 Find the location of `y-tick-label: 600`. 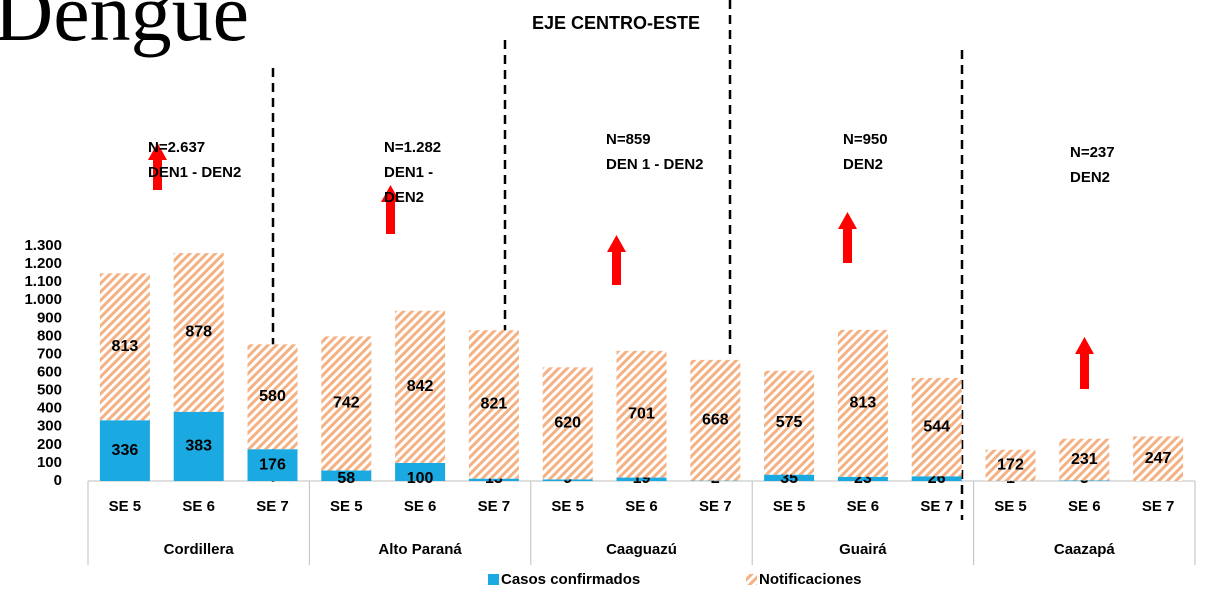

y-tick-label: 600 is located at coordinates (49, 372).